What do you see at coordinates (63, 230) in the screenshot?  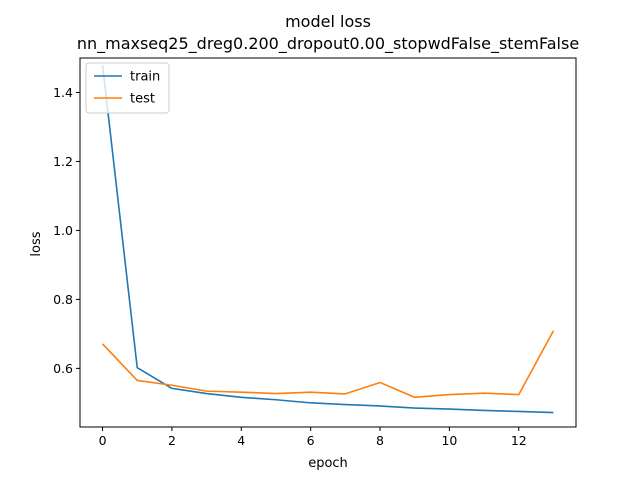 I see `y-tick-label: 1.0` at bounding box center [63, 230].